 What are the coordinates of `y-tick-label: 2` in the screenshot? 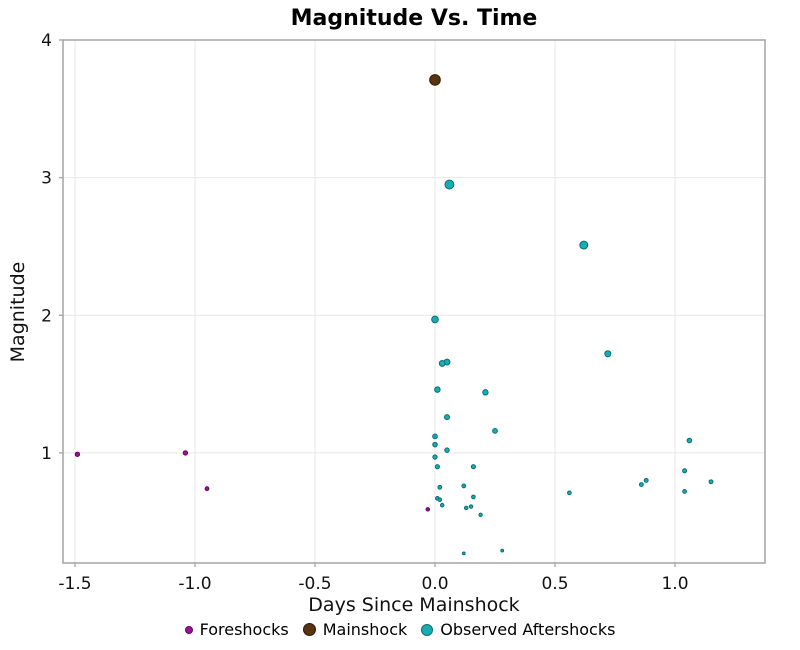 It's located at (46, 316).